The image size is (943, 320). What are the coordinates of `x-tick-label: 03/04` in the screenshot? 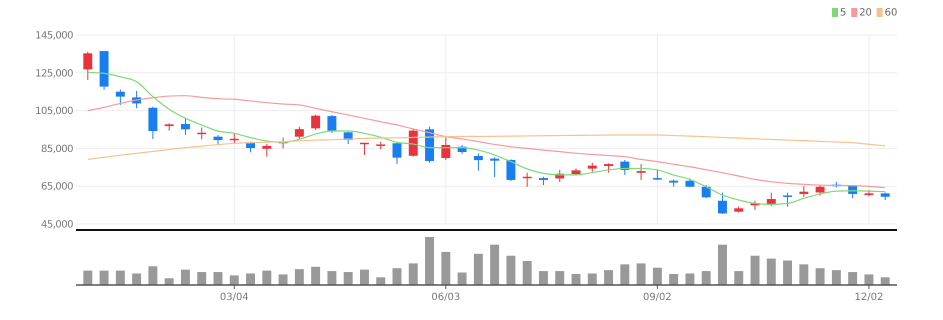 It's located at (234, 297).